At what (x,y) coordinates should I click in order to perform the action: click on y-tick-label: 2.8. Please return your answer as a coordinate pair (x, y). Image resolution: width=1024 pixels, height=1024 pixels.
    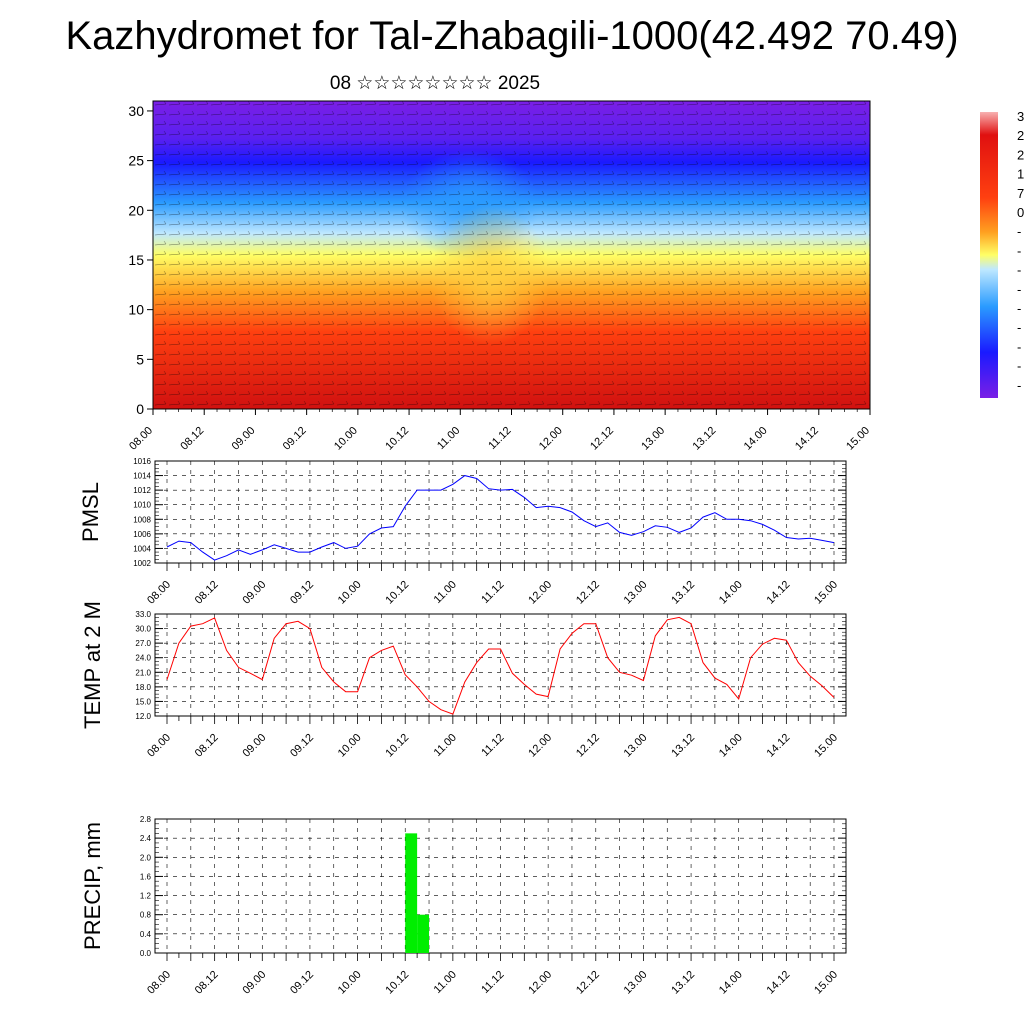
    Looking at the image, I should click on (146, 819).